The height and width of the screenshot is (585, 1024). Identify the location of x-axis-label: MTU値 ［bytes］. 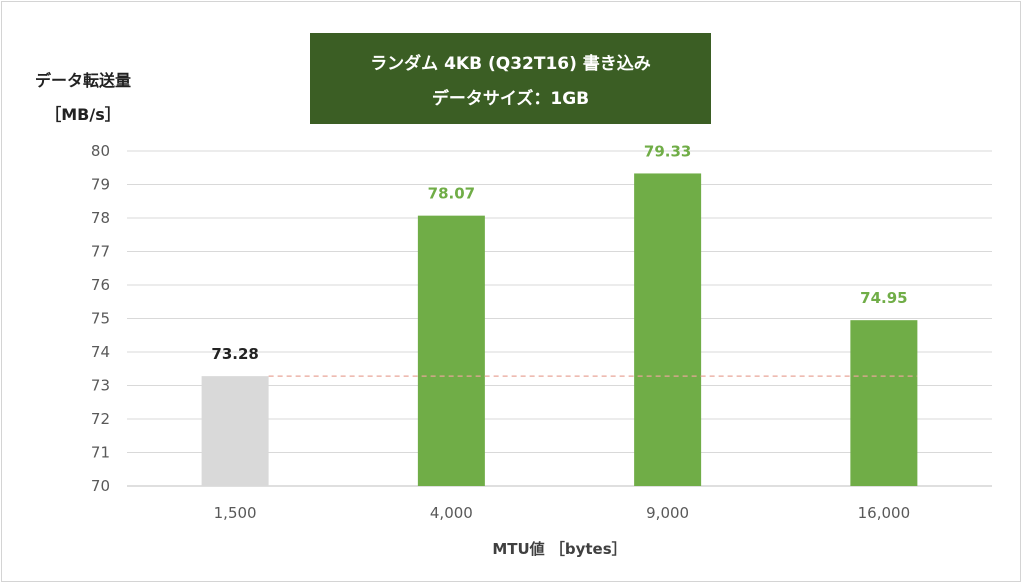
(559, 549).